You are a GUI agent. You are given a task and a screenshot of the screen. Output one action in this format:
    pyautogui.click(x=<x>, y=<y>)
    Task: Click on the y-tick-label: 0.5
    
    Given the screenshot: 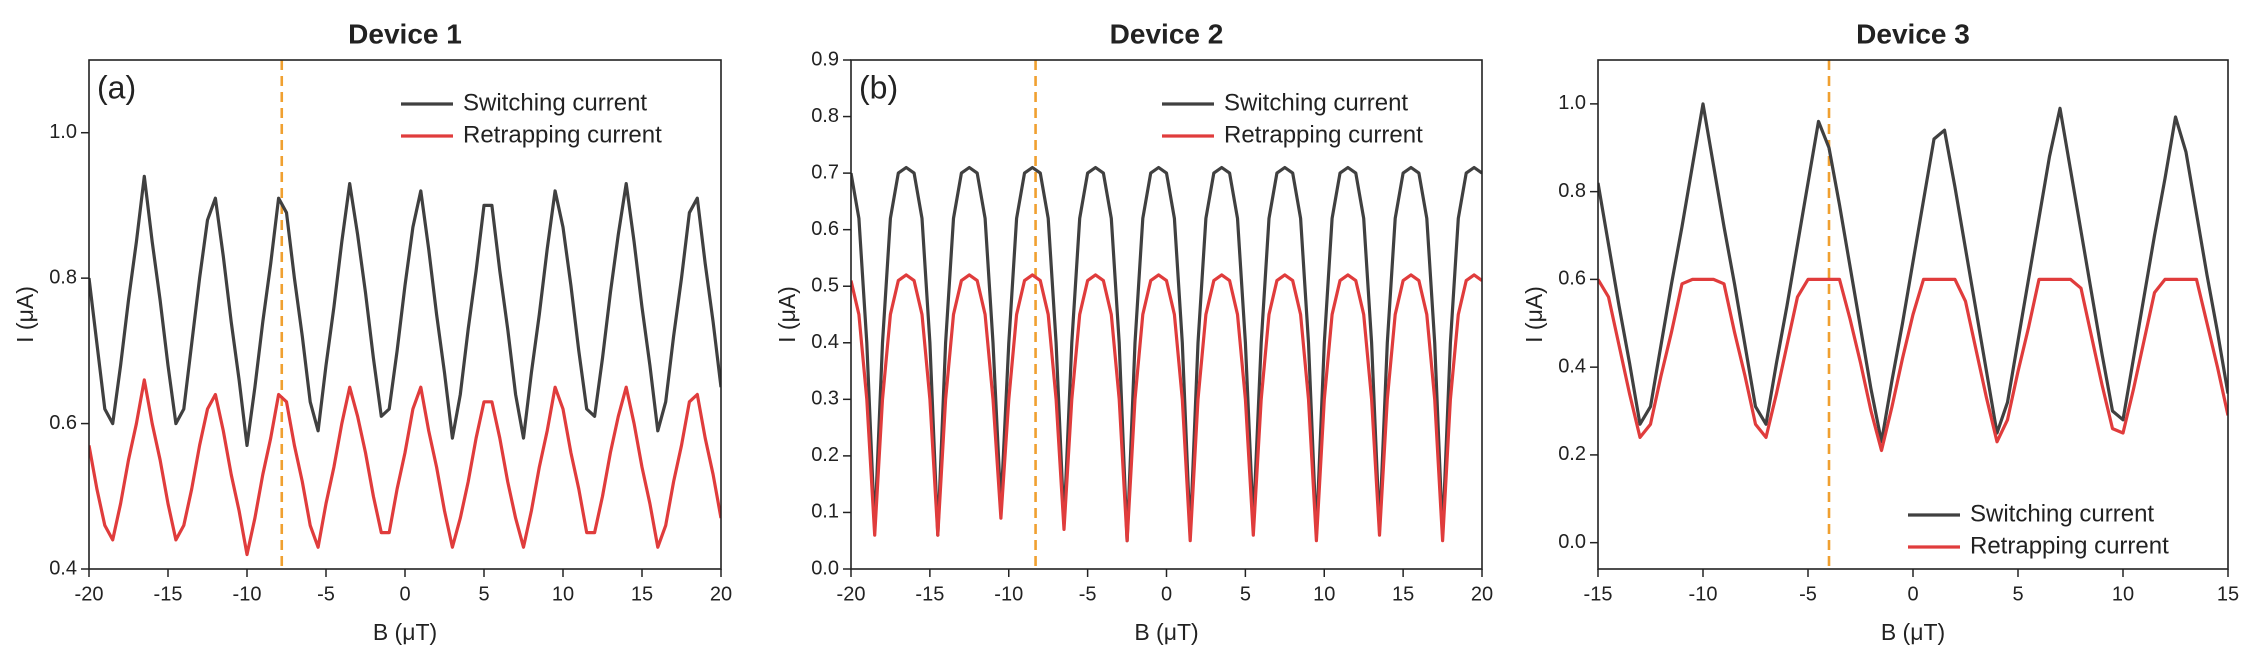 What is the action you would take?
    pyautogui.click(x=825, y=286)
    